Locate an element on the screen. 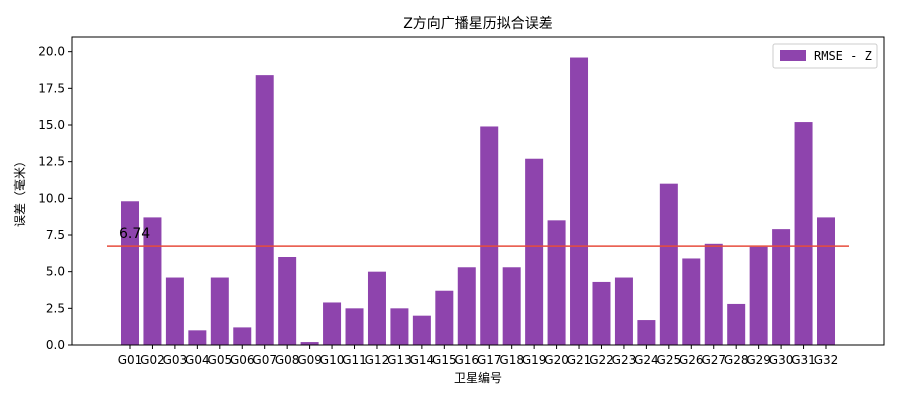 The width and height of the screenshot is (900, 400). bar-g17 is located at coordinates (489, 235).